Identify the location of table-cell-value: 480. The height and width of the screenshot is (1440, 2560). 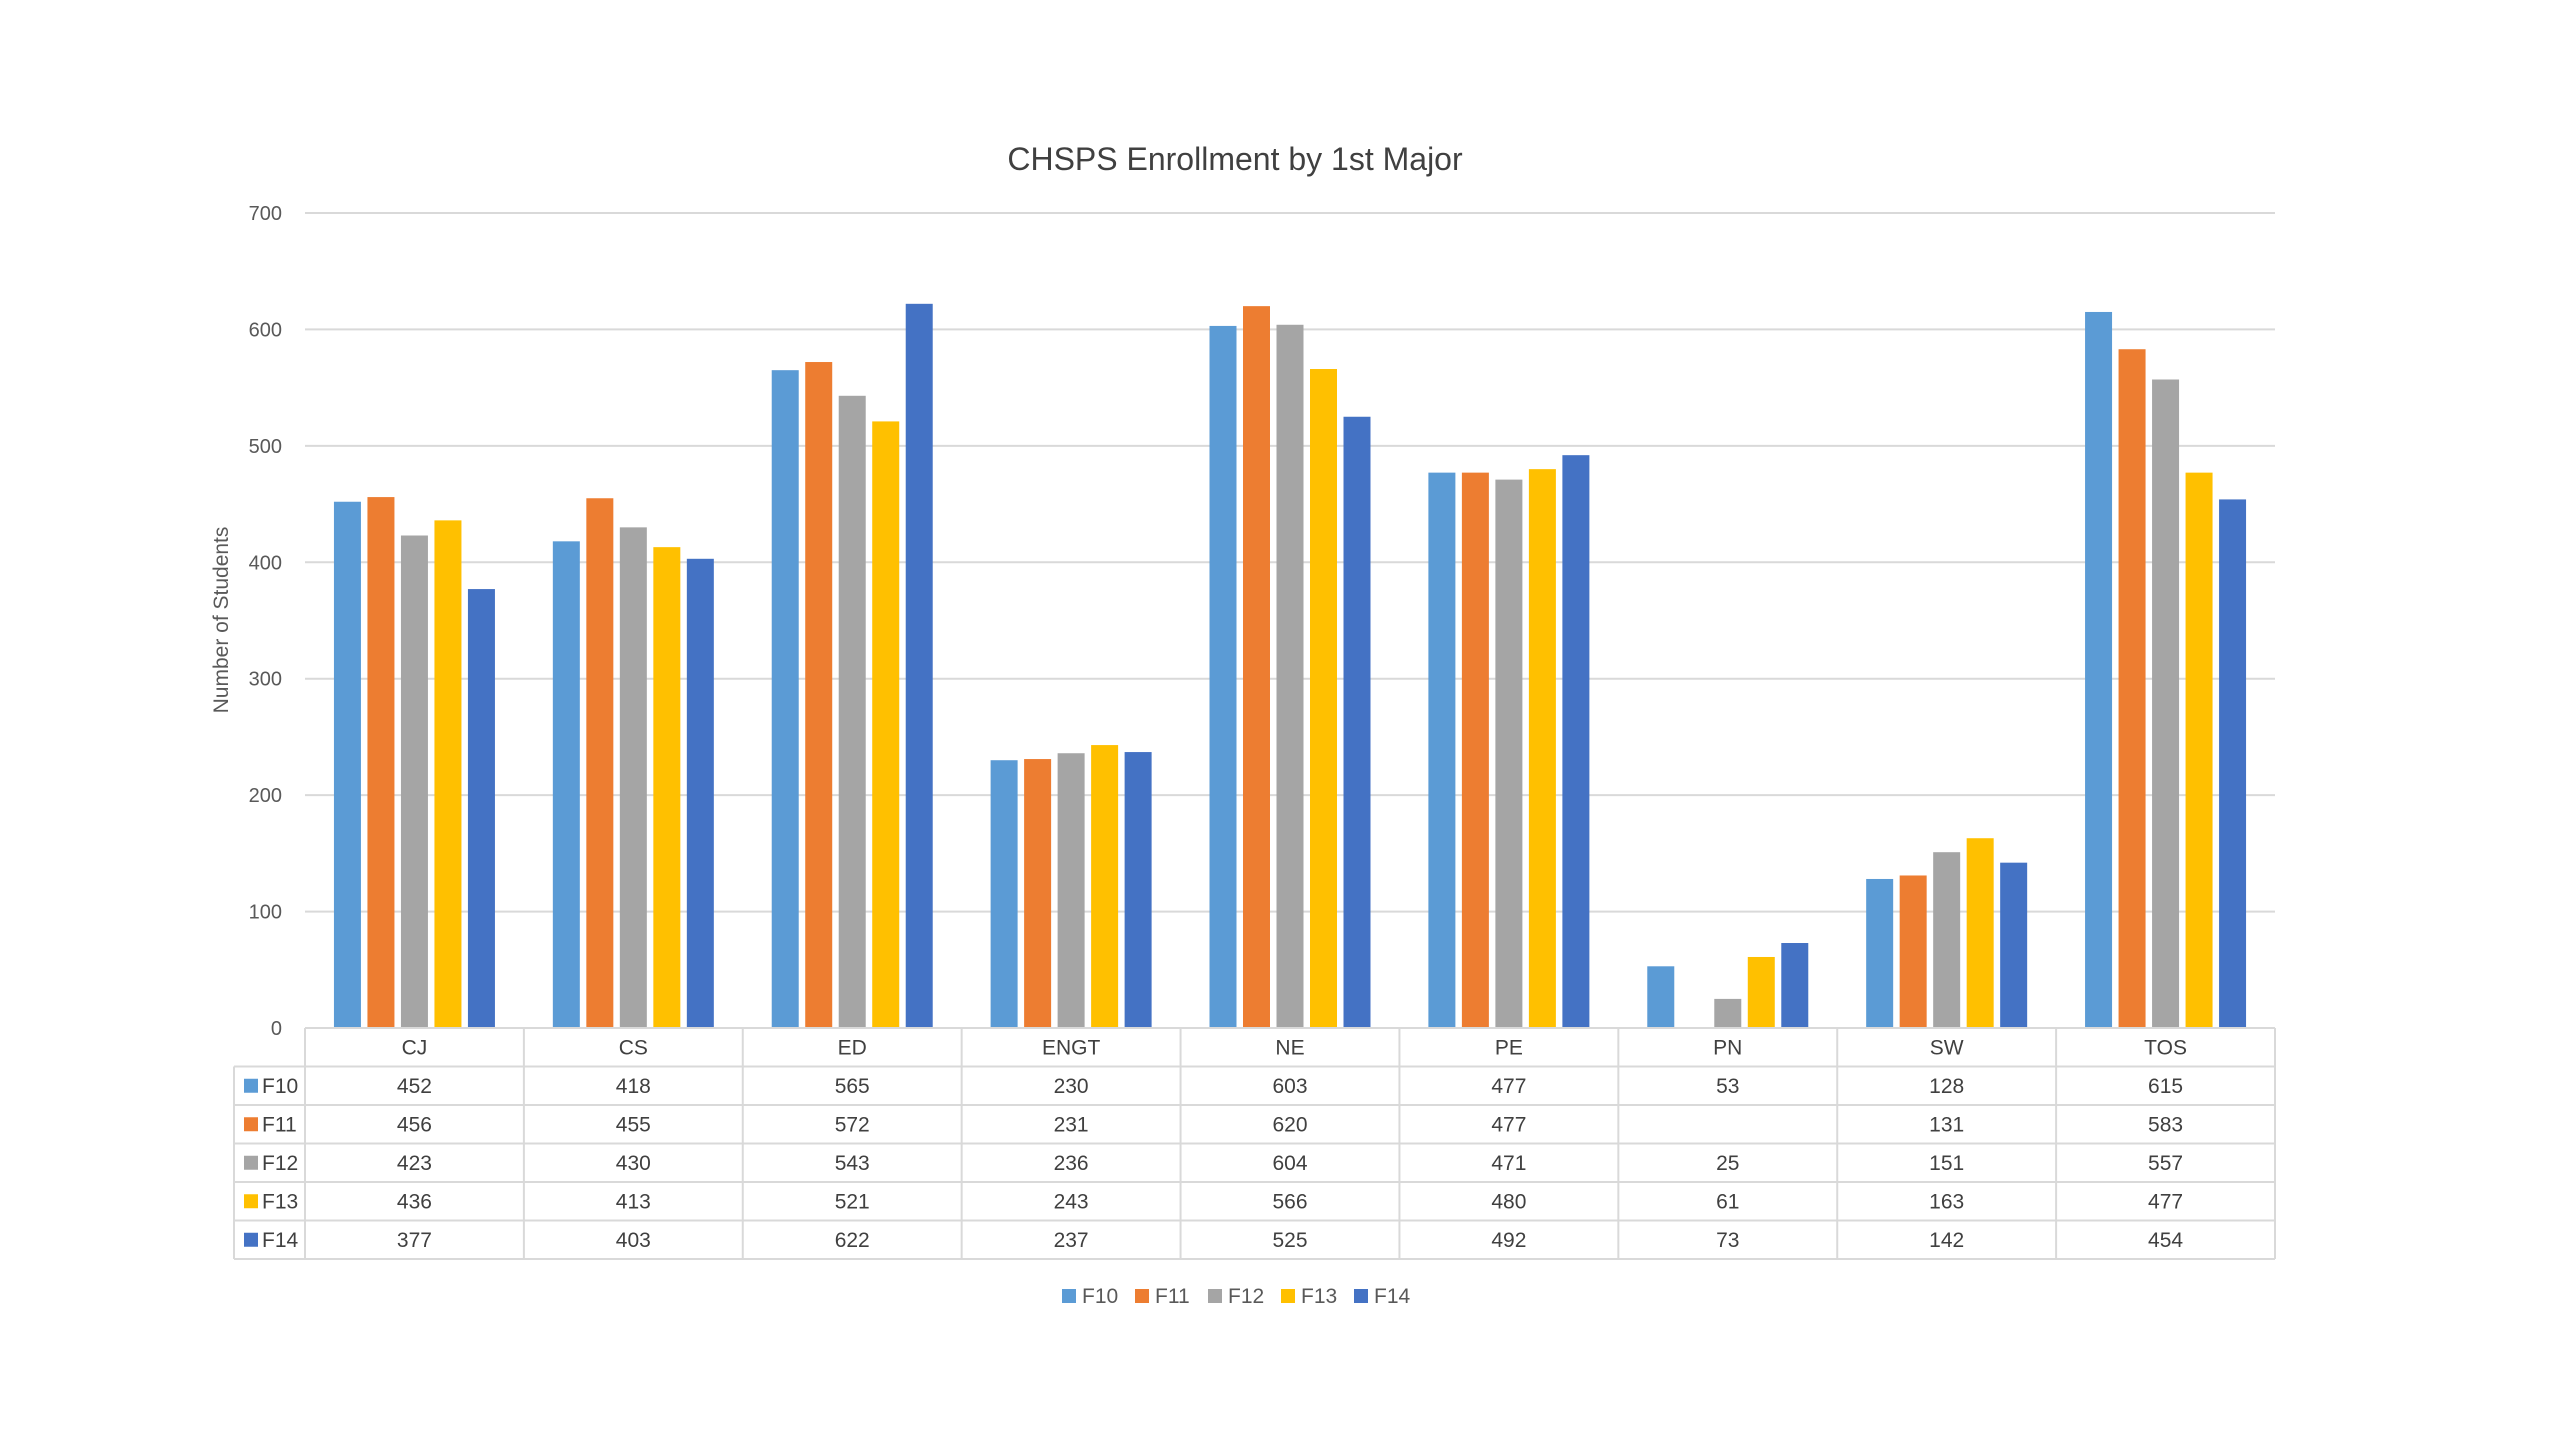
(1508, 1201).